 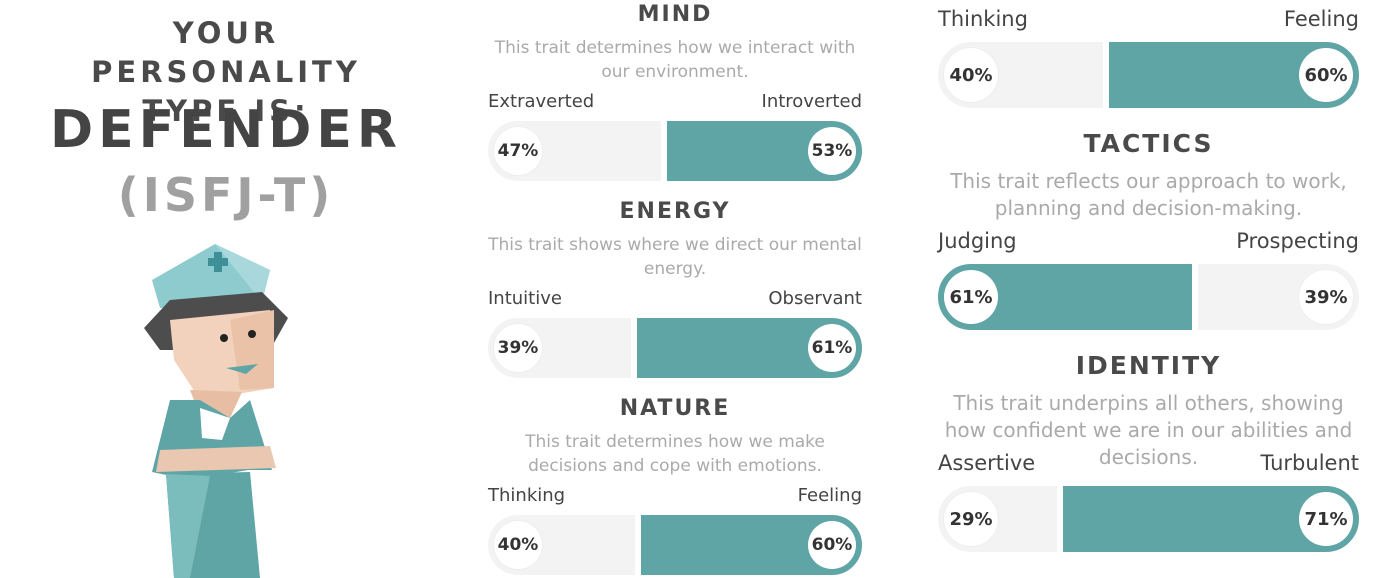 I want to click on trait-title: TACTICS, so click(x=1148, y=143).